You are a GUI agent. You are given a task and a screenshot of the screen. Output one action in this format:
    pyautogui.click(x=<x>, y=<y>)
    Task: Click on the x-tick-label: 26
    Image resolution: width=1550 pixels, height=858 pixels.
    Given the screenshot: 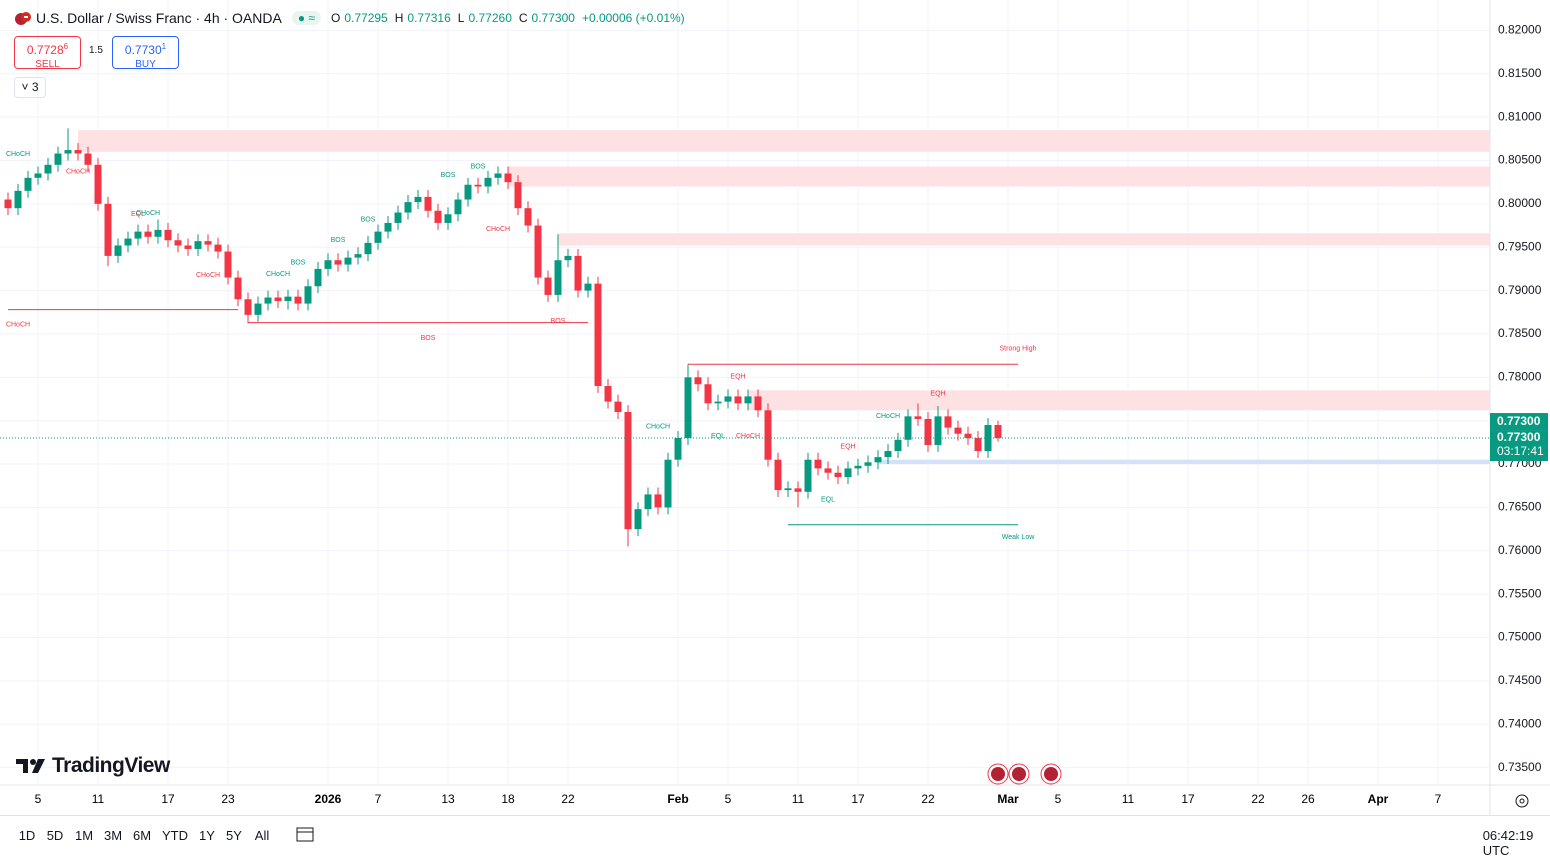 What is the action you would take?
    pyautogui.click(x=1308, y=799)
    